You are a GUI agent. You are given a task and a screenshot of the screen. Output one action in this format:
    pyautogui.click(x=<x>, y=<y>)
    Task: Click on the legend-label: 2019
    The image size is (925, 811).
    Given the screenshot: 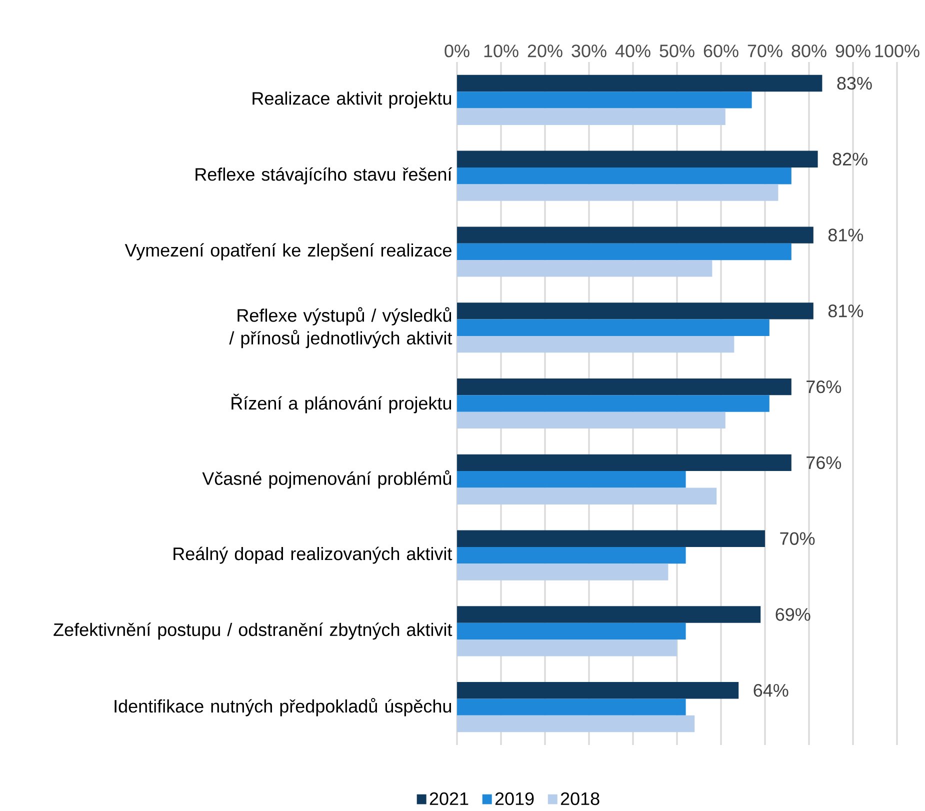 What is the action you would take?
    pyautogui.click(x=514, y=799)
    